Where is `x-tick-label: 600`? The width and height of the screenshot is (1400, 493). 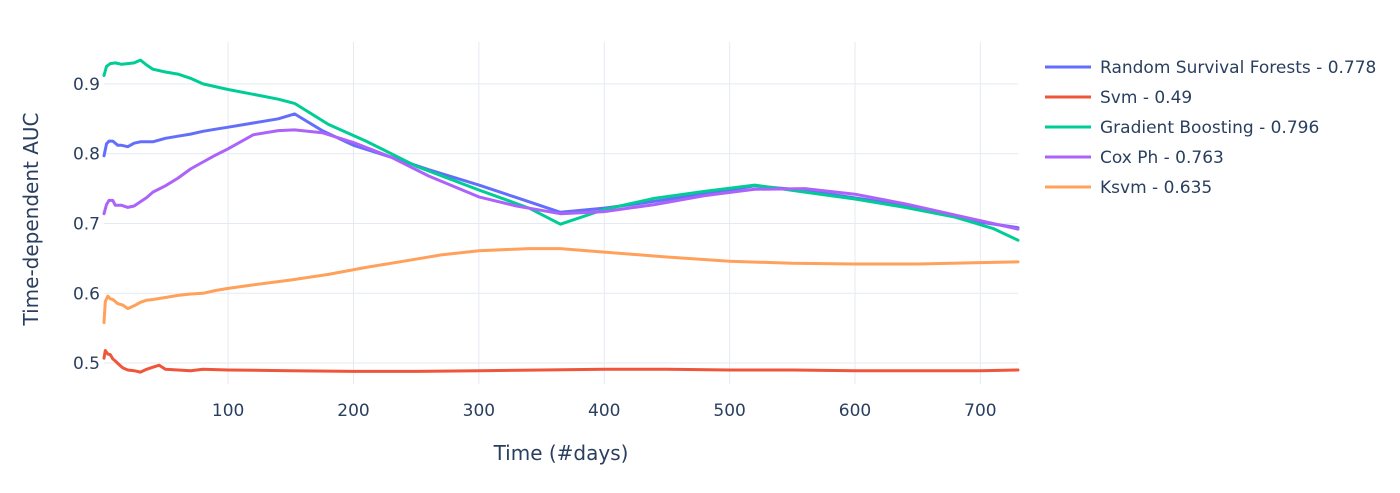 x-tick-label: 600 is located at coordinates (855, 411).